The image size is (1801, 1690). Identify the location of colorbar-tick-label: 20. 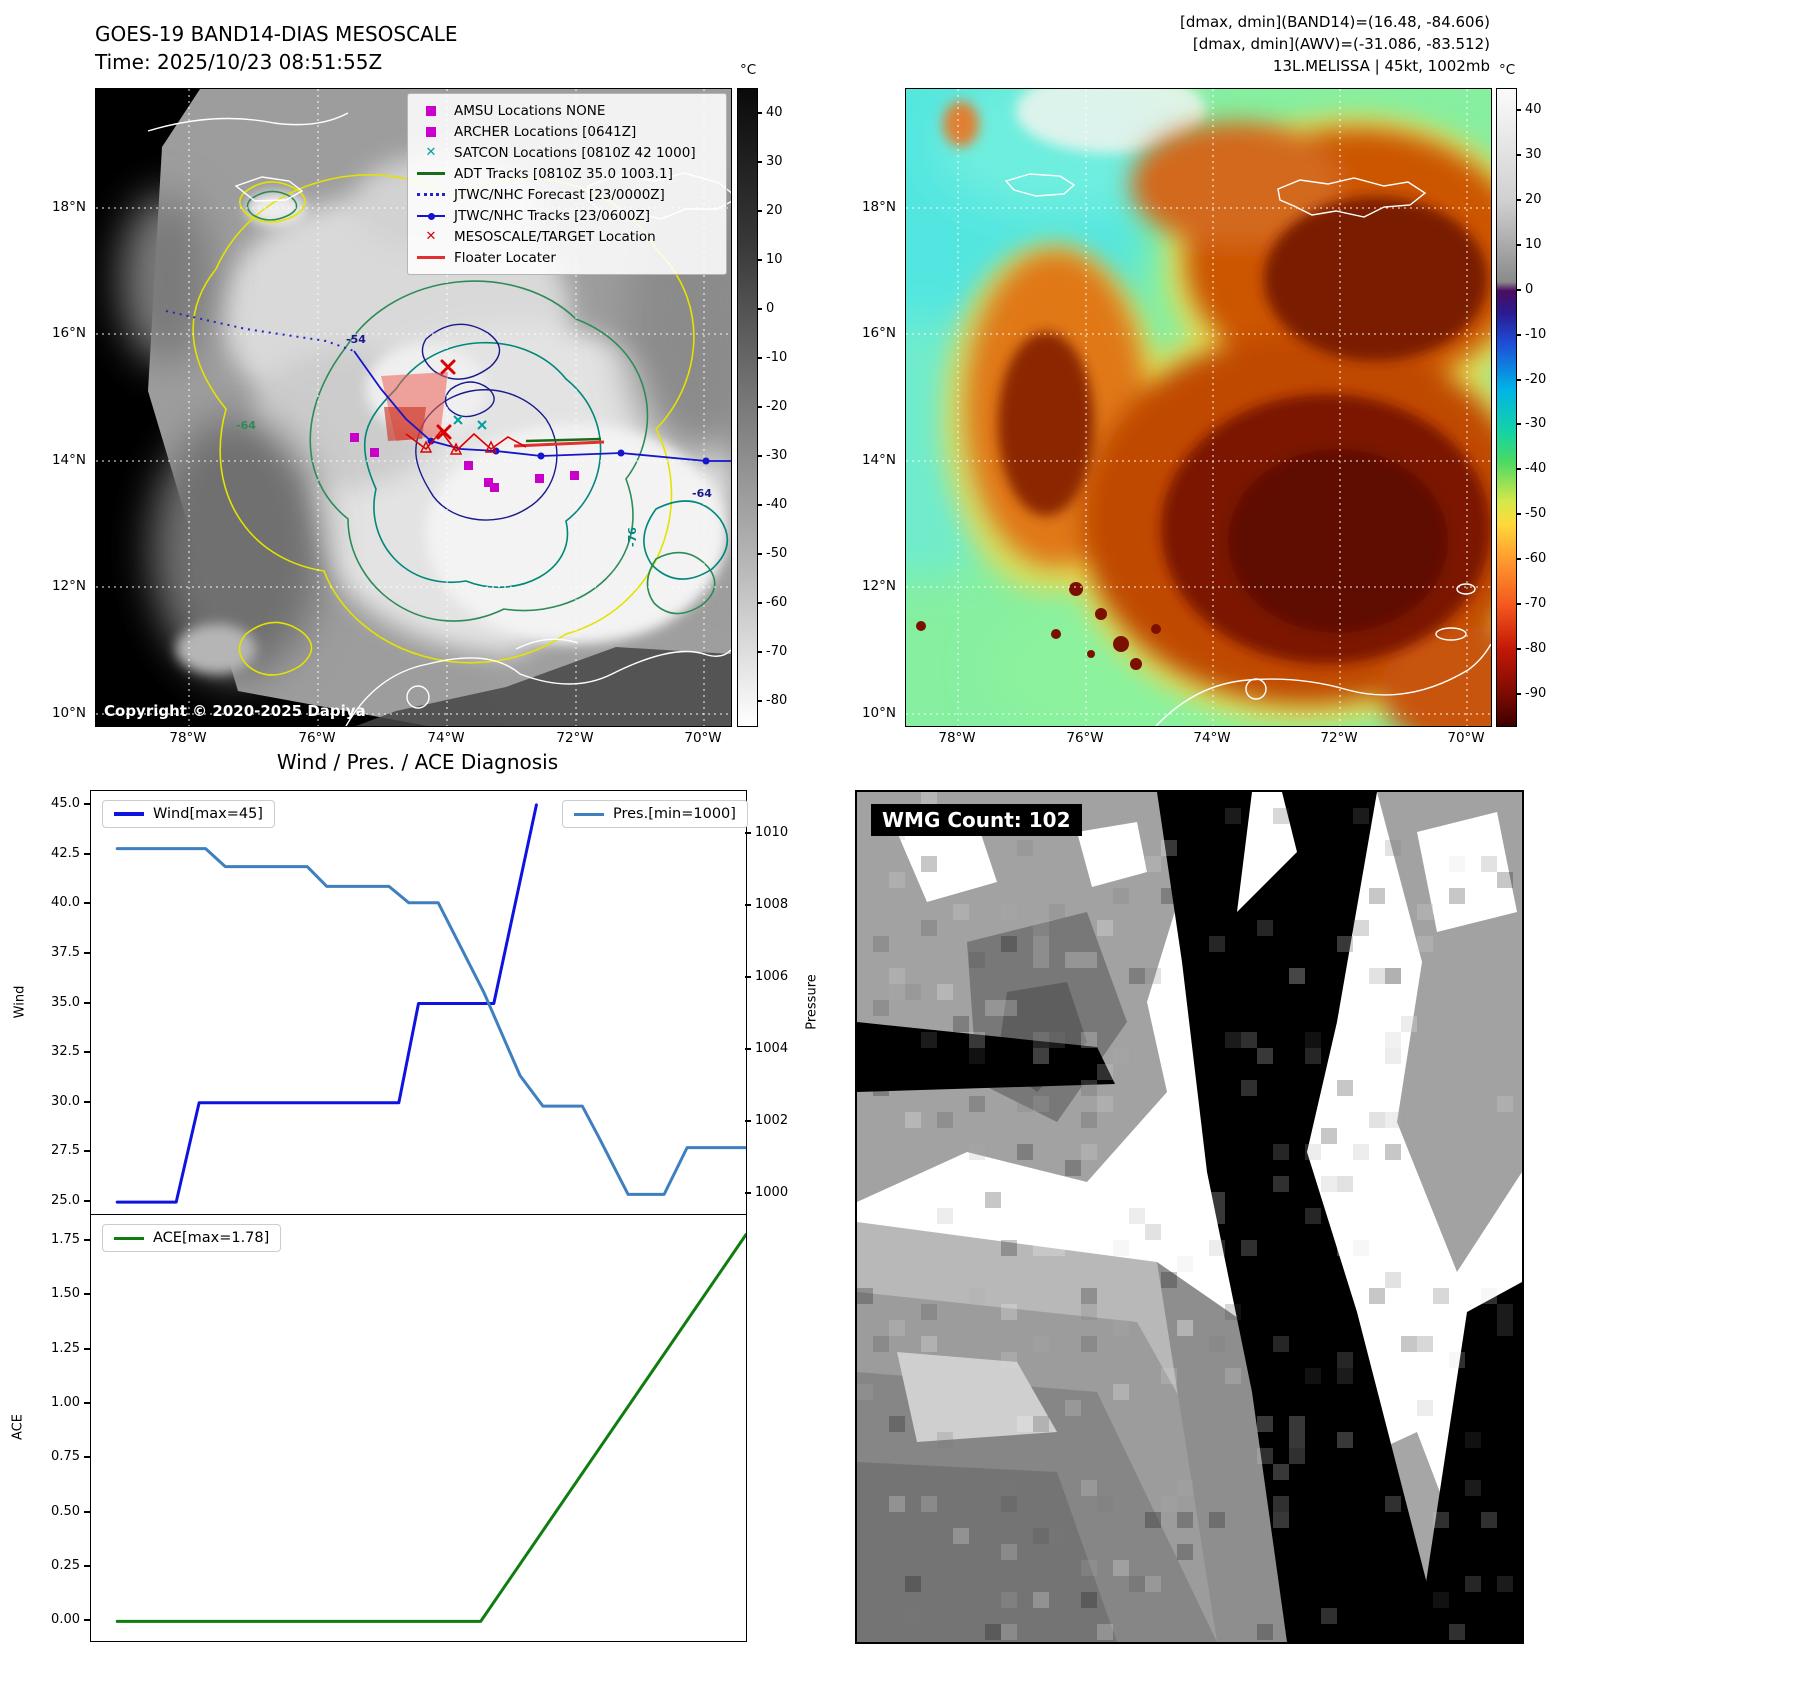
(1533, 200).